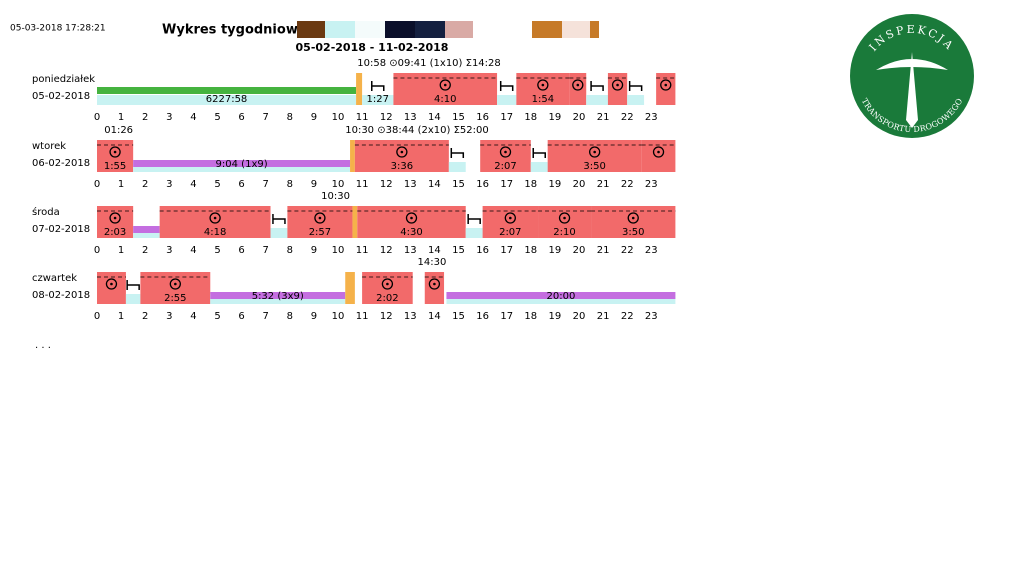  What do you see at coordinates (169, 184) in the screenshot?
I see `hour-label: 3` at bounding box center [169, 184].